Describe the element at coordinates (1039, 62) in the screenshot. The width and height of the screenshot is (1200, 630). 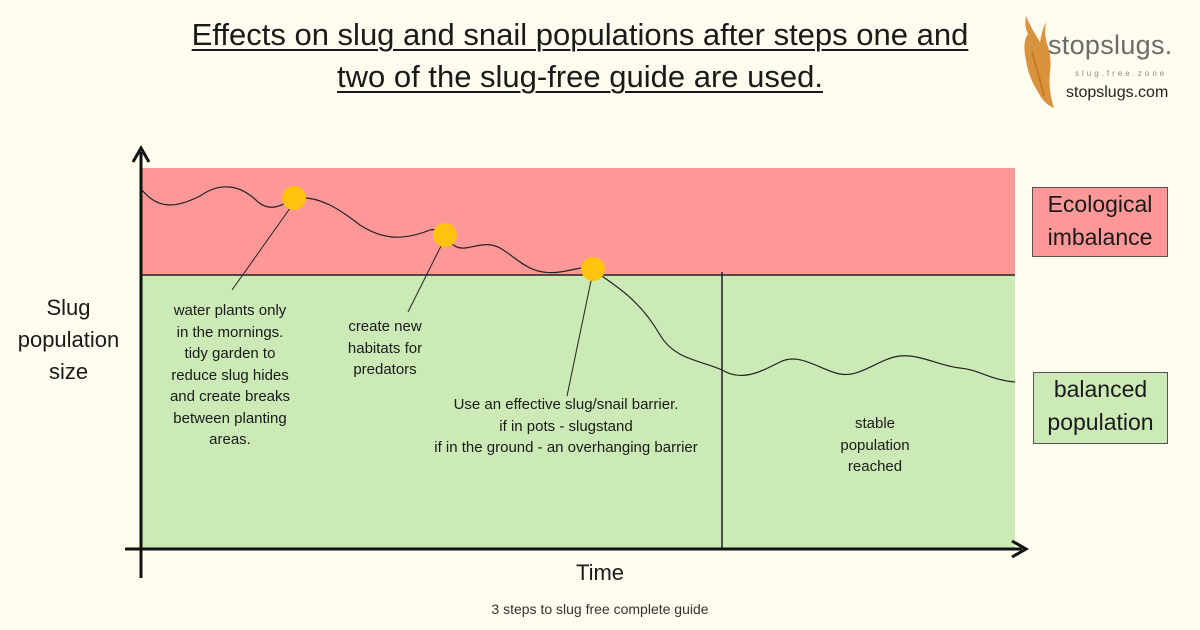
I see `slug-icon` at that location.